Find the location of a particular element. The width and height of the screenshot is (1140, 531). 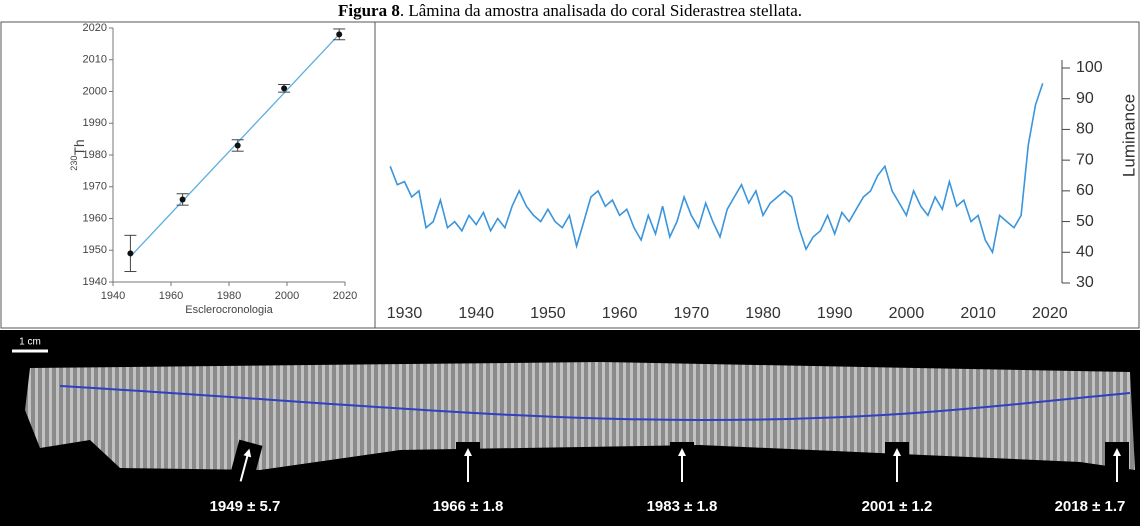

date-label: 1966 ± 1.8 is located at coordinates (468, 506).